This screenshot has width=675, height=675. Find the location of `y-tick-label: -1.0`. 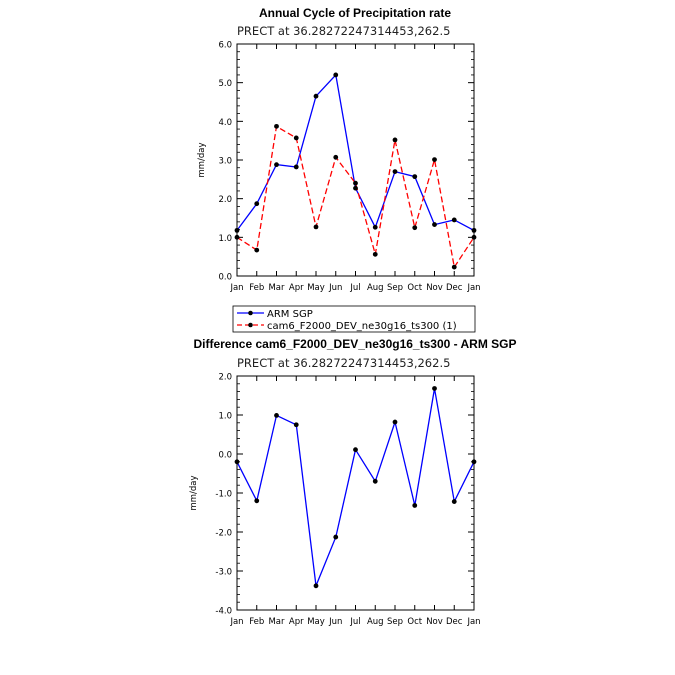

y-tick-label: -1.0 is located at coordinates (223, 495).